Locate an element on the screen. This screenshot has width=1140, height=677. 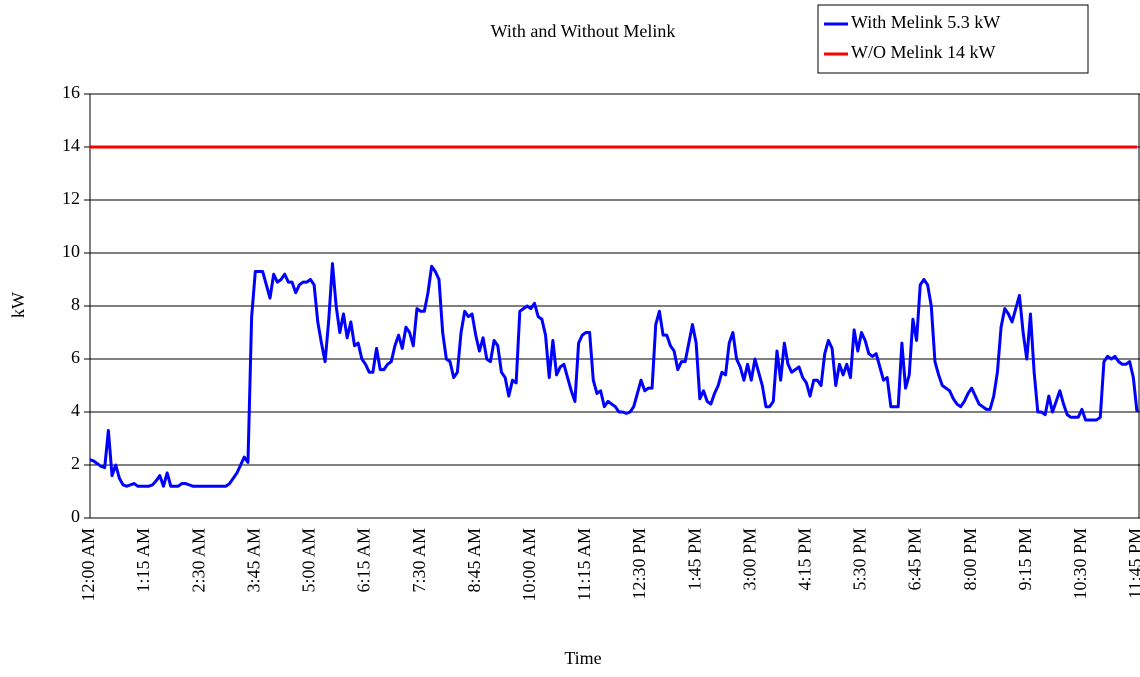
x-tick-label: 7:30 AM is located at coordinates (419, 560).